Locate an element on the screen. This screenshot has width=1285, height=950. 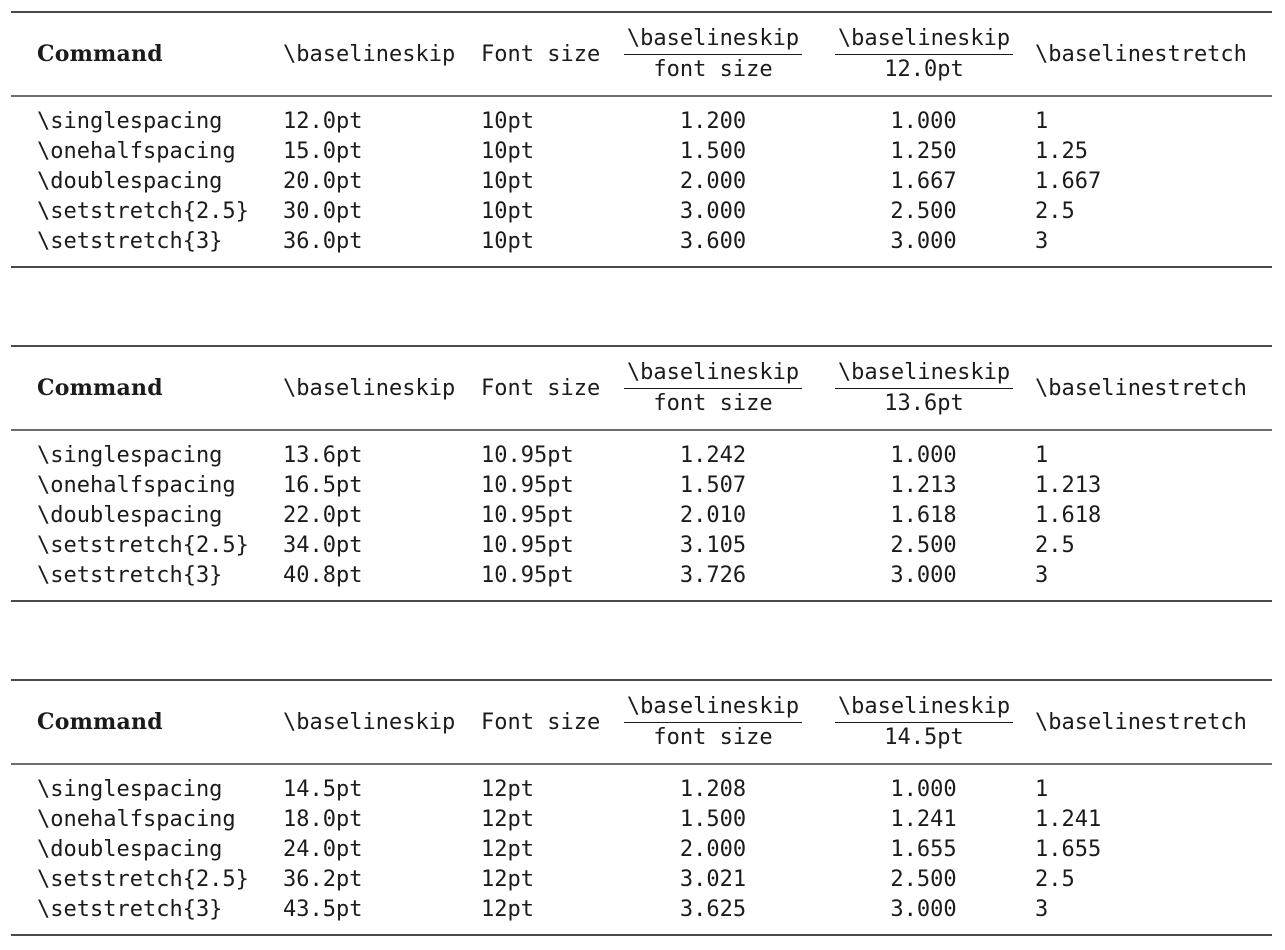
column-header-ratio-fixed: \baselineskip 14.5pt is located at coordinates (935, 722).